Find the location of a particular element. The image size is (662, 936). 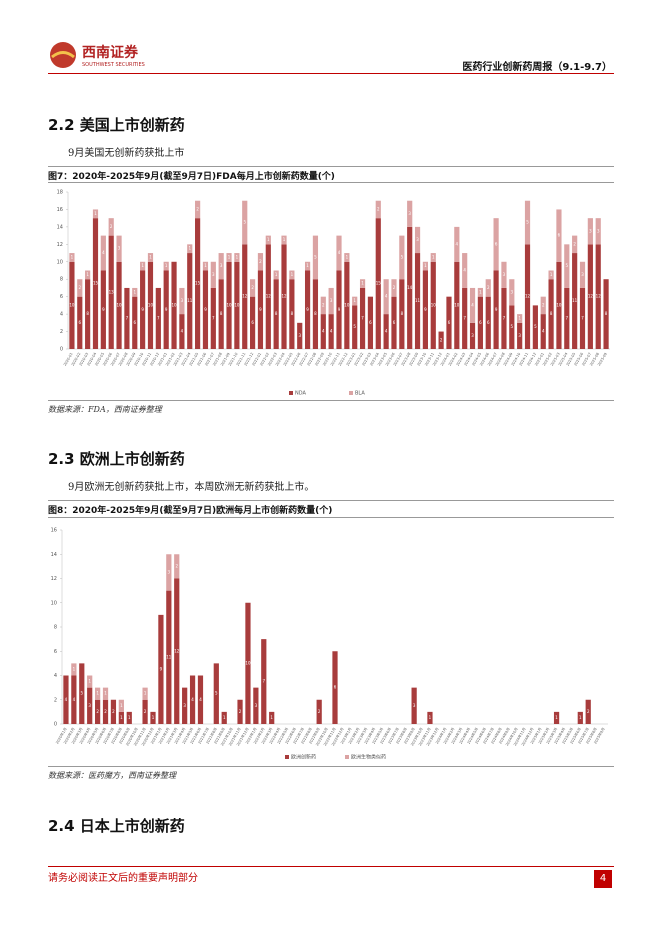

value-label: 5 is located at coordinates (244, 222).